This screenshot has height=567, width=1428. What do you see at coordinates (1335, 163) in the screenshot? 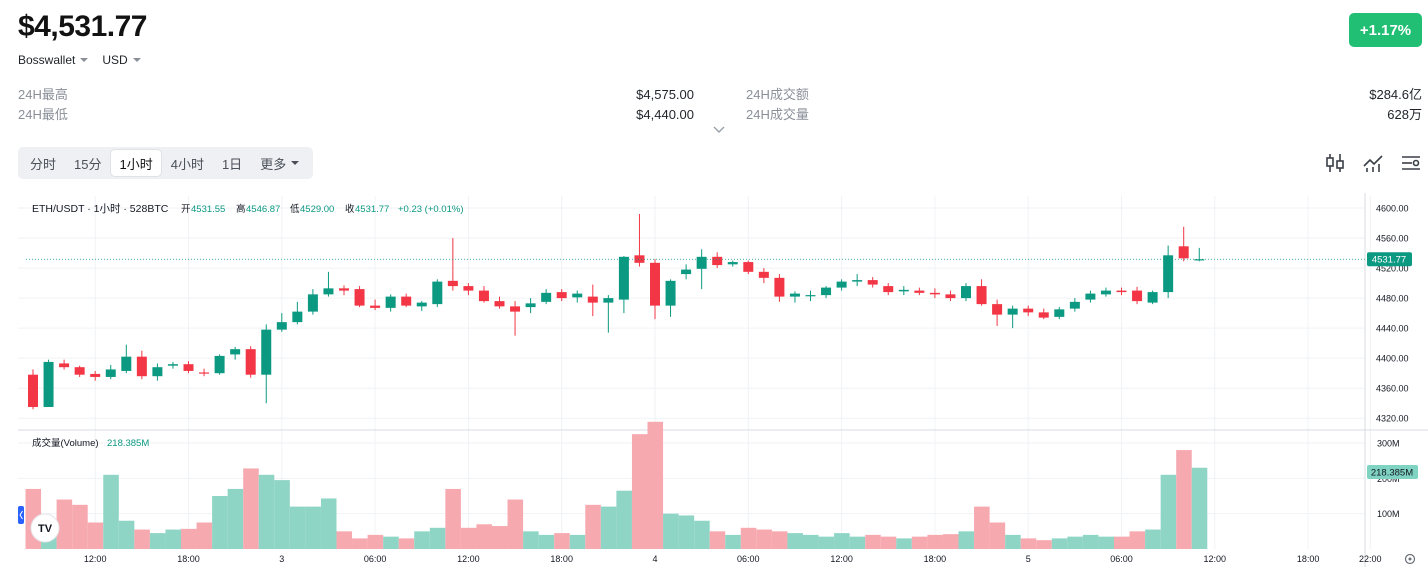
I see `candlestick-icon` at bounding box center [1335, 163].